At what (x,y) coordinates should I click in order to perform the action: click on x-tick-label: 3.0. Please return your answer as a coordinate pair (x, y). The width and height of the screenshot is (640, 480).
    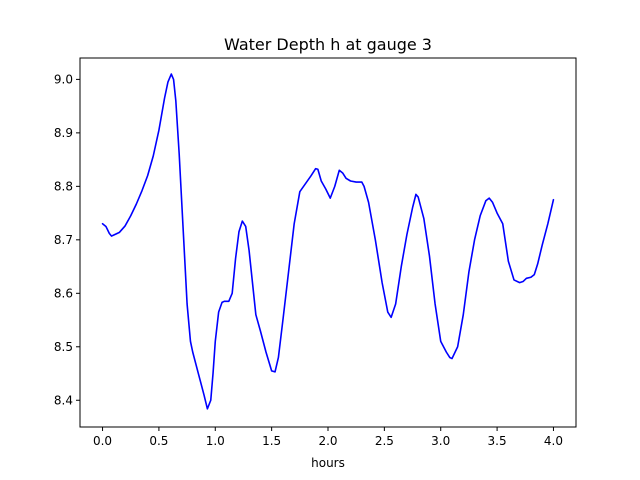
    Looking at the image, I should click on (440, 441).